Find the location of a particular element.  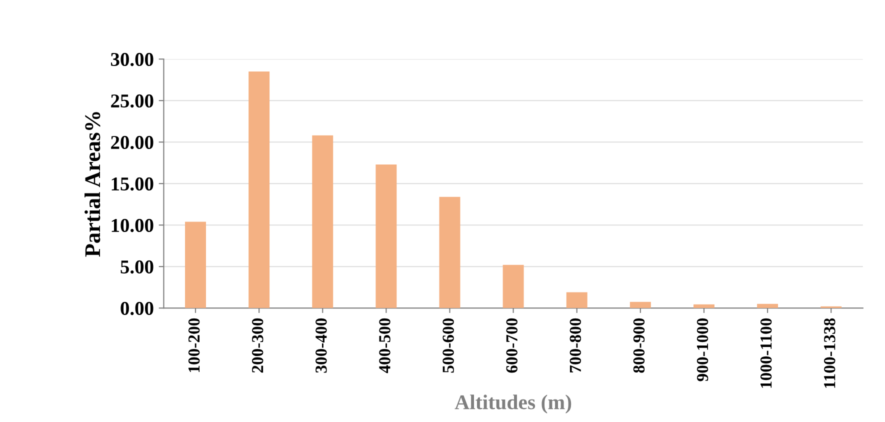

y-tick-label: 0.00 is located at coordinates (137, 309).